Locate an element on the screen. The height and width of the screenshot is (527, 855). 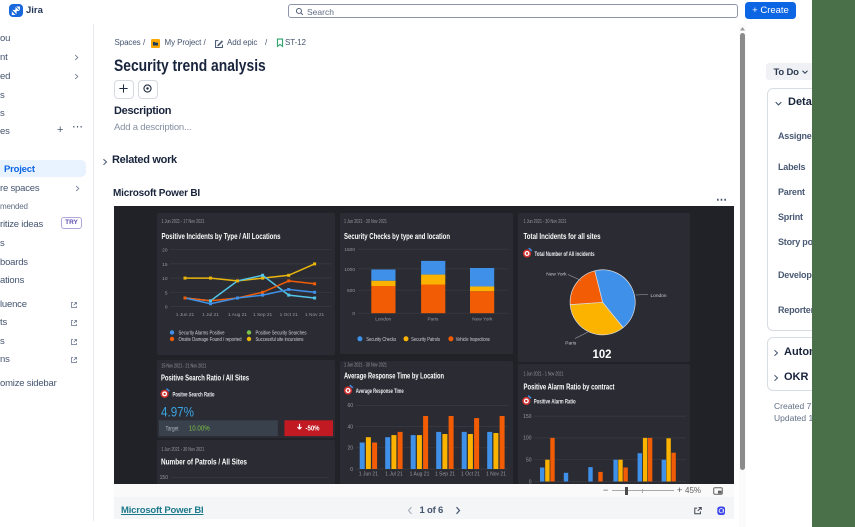
svg-text: 60 is located at coordinates (351, 406).